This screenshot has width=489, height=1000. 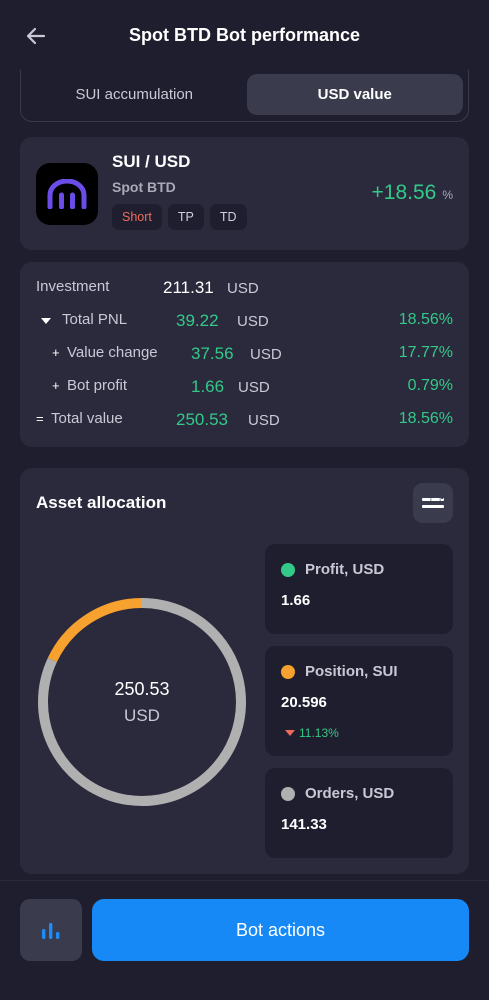 I want to click on header: Spot BTD Bot performance, so click(x=244, y=35).